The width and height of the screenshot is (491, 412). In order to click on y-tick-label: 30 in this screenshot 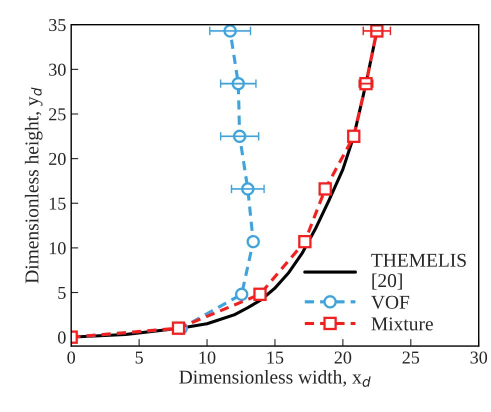, I will do `click(57, 70)`.